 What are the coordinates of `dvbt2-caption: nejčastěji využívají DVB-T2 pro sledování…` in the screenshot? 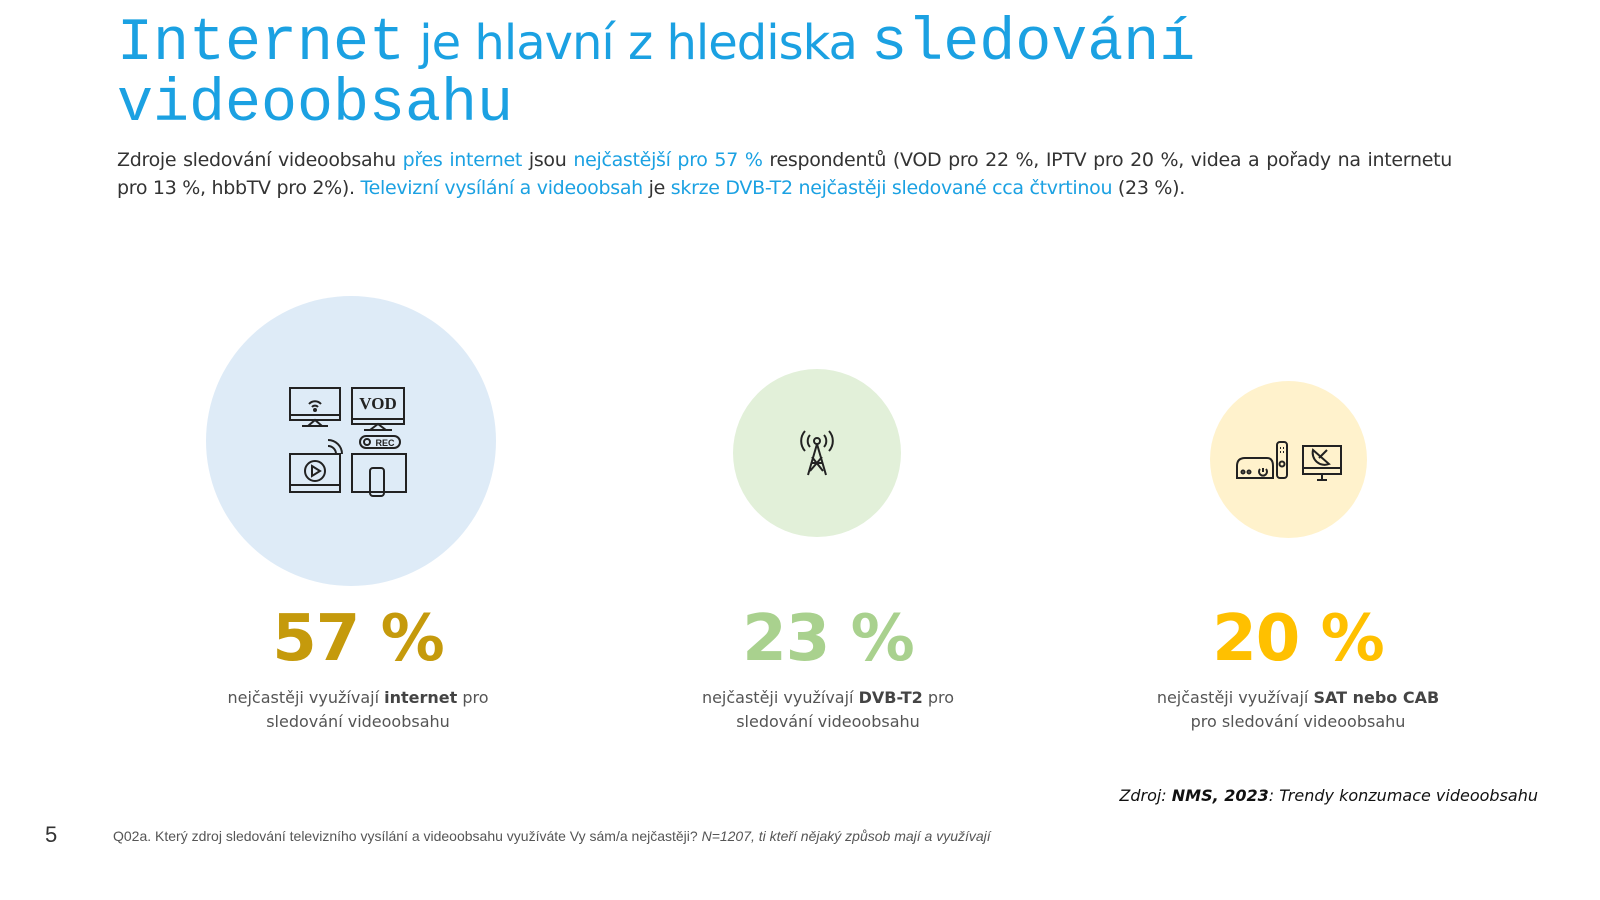 It's located at (828, 709).